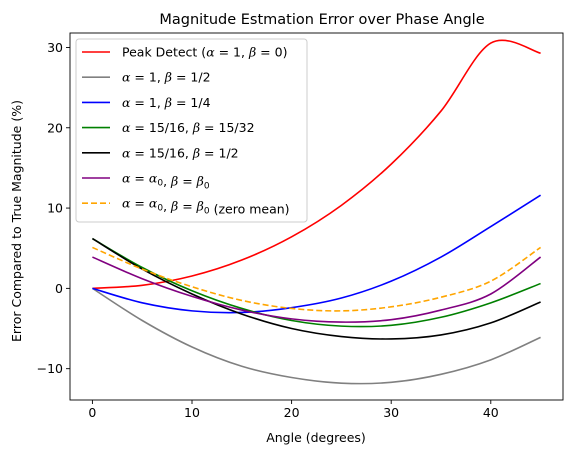  What do you see at coordinates (50, 368) in the screenshot?
I see `y-tick-label: −10` at bounding box center [50, 368].